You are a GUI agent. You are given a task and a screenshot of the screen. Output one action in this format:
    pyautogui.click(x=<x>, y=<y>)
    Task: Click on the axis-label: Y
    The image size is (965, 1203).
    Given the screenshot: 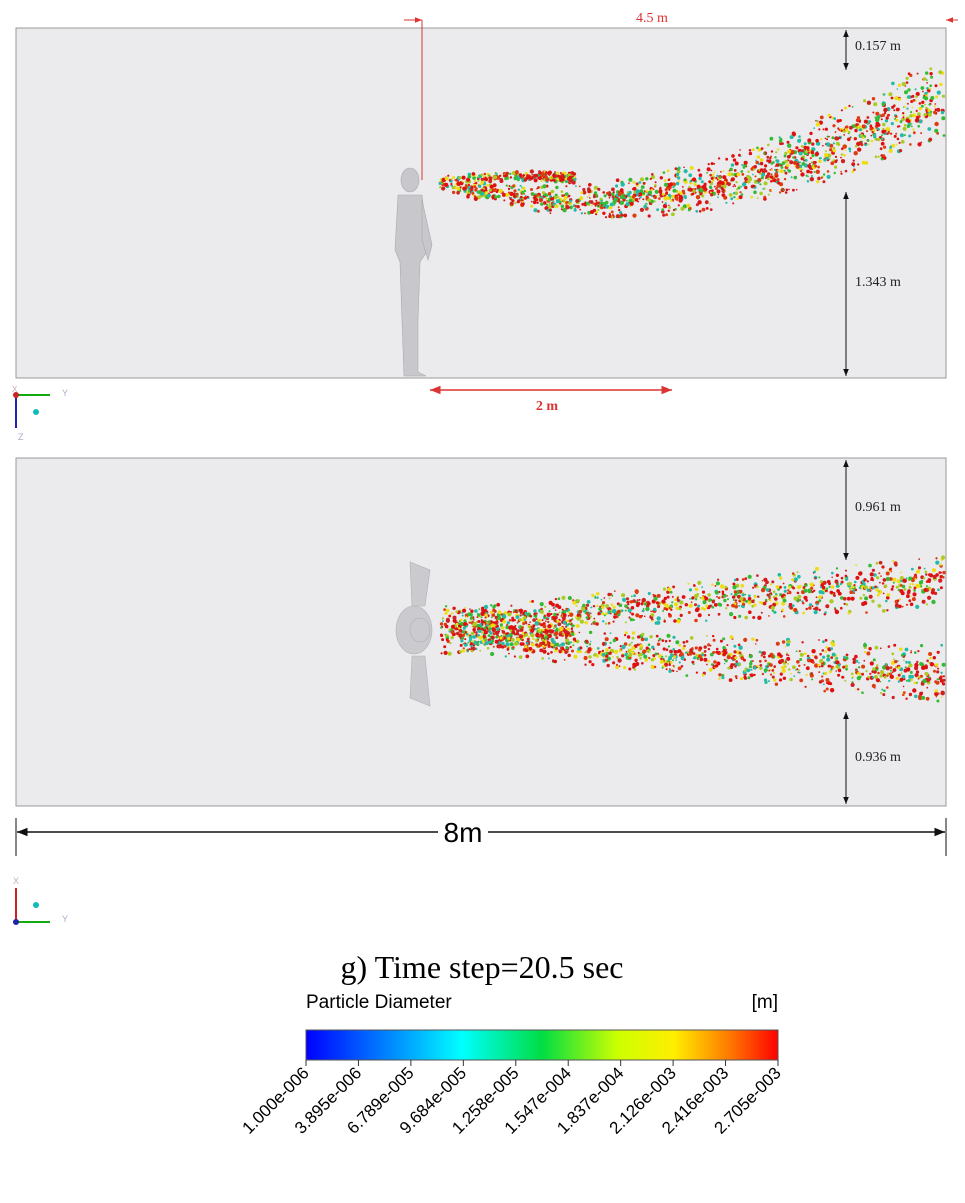 What is the action you would take?
    pyautogui.click(x=65, y=393)
    